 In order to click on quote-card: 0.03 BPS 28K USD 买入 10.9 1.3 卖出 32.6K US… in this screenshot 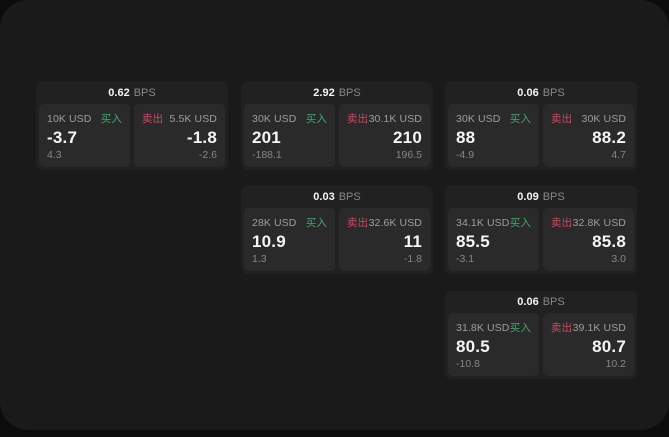, I will do `click(337, 230)`.